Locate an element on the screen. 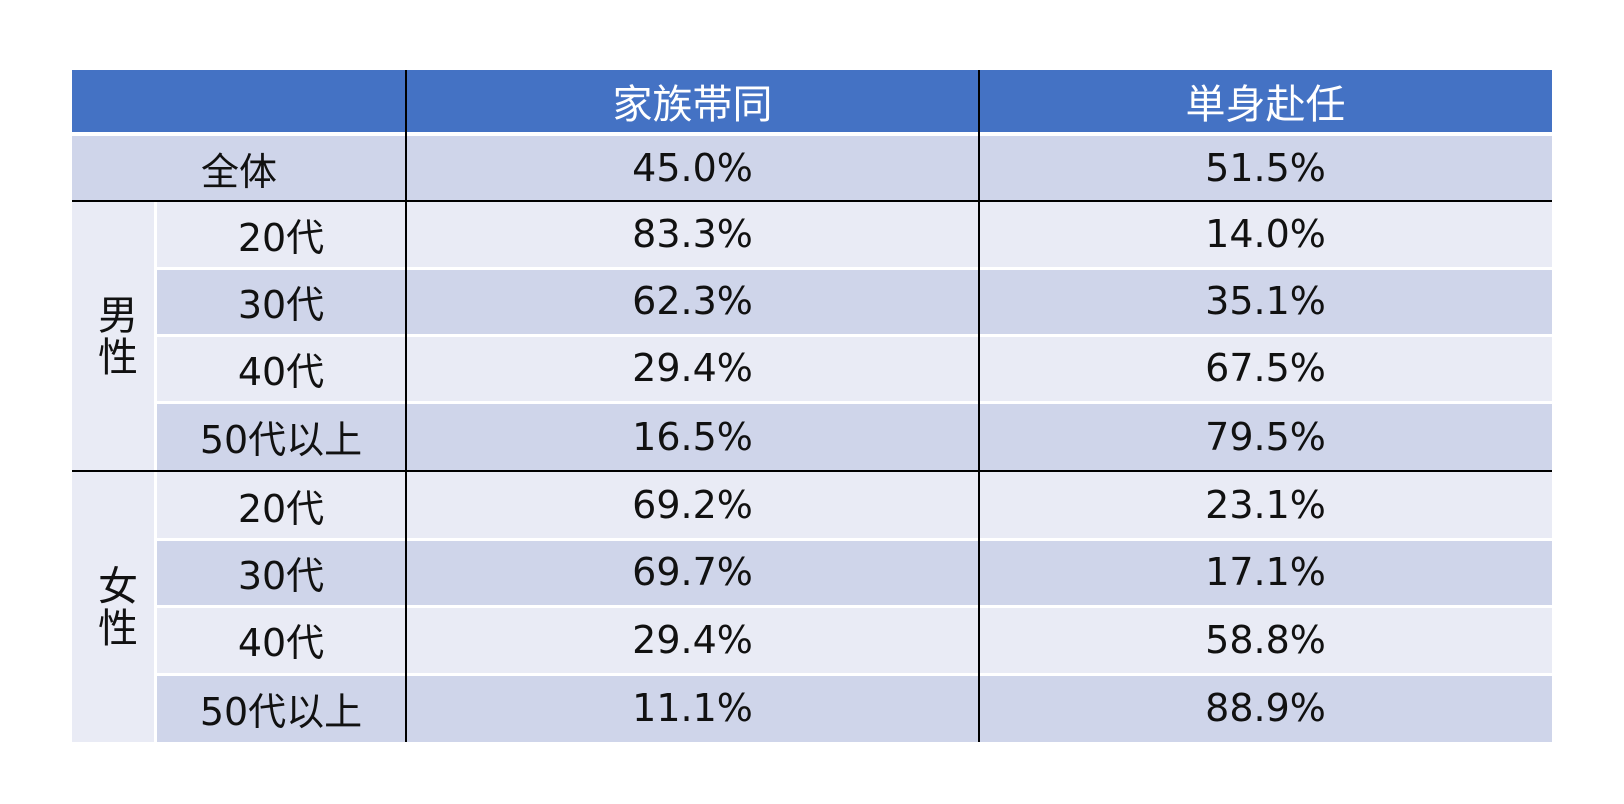 Image resolution: width=1624 pixels, height=804 pixels. single-value: 23.1% is located at coordinates (1265, 505).